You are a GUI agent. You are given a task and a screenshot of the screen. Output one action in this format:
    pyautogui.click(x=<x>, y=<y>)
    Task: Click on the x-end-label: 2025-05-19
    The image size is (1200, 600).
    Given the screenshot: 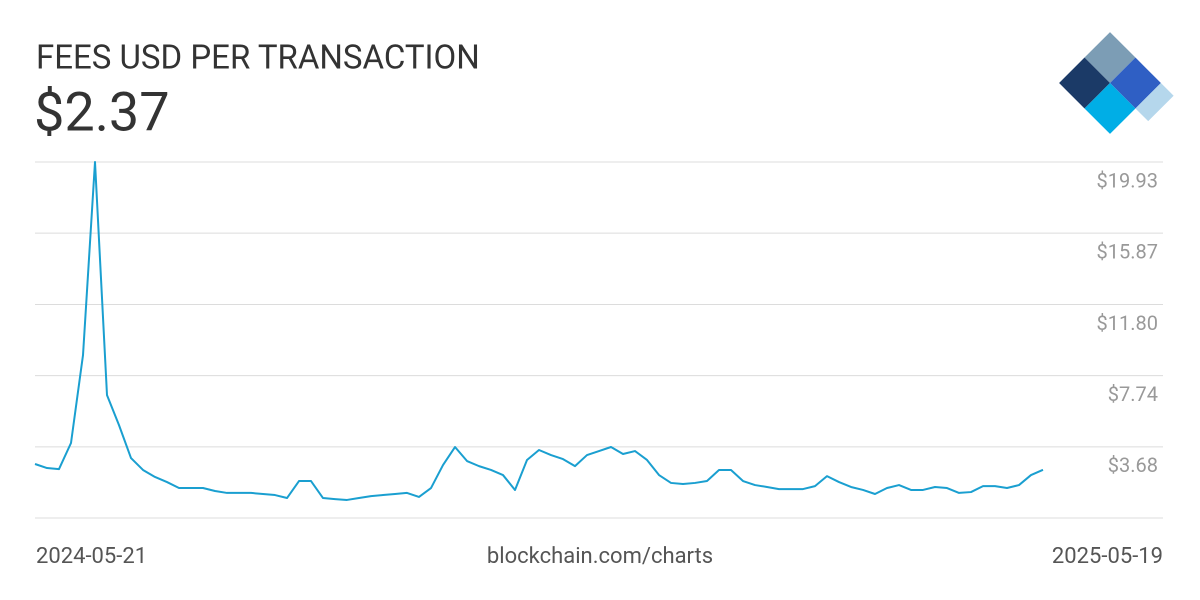 What is the action you would take?
    pyautogui.click(x=1107, y=556)
    